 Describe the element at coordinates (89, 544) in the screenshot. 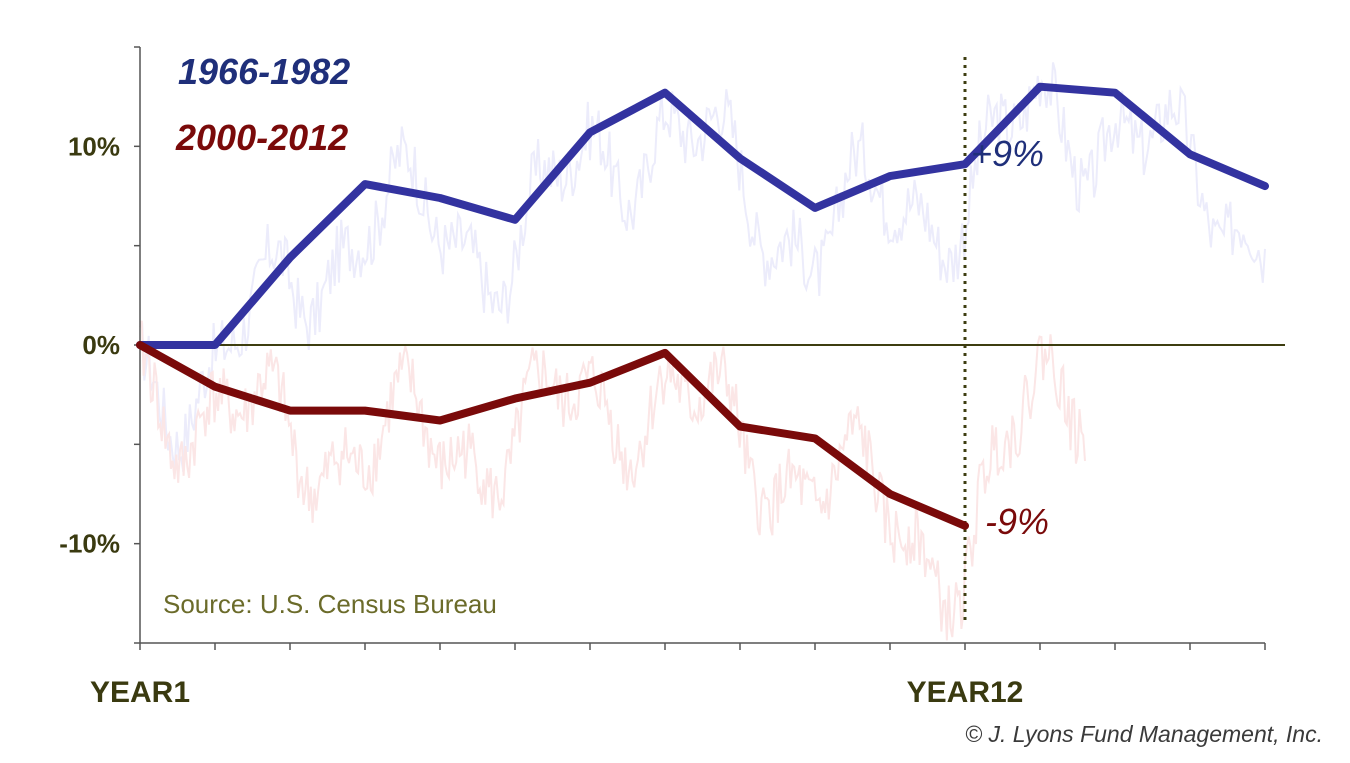

I see `y-tick-label: -10%` at that location.